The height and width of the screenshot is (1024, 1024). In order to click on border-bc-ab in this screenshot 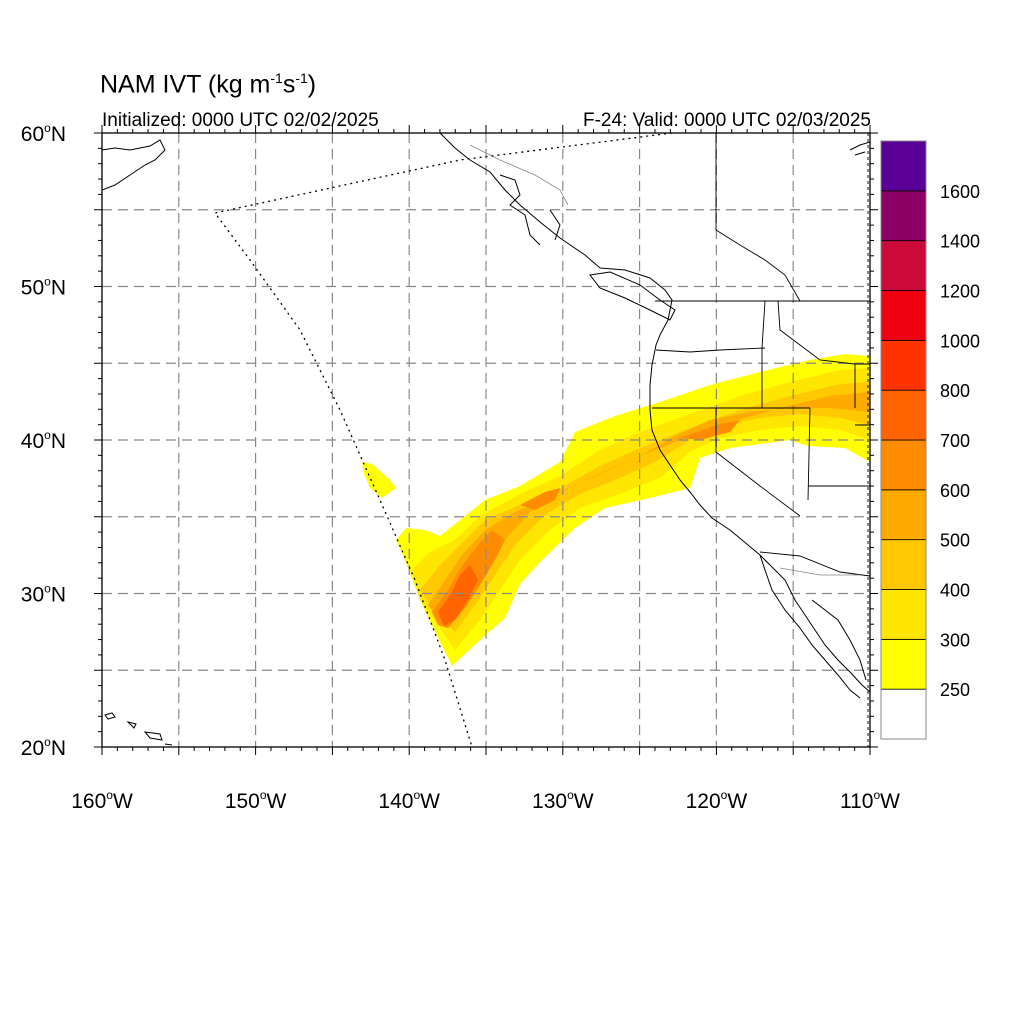, I will do `click(758, 217)`.